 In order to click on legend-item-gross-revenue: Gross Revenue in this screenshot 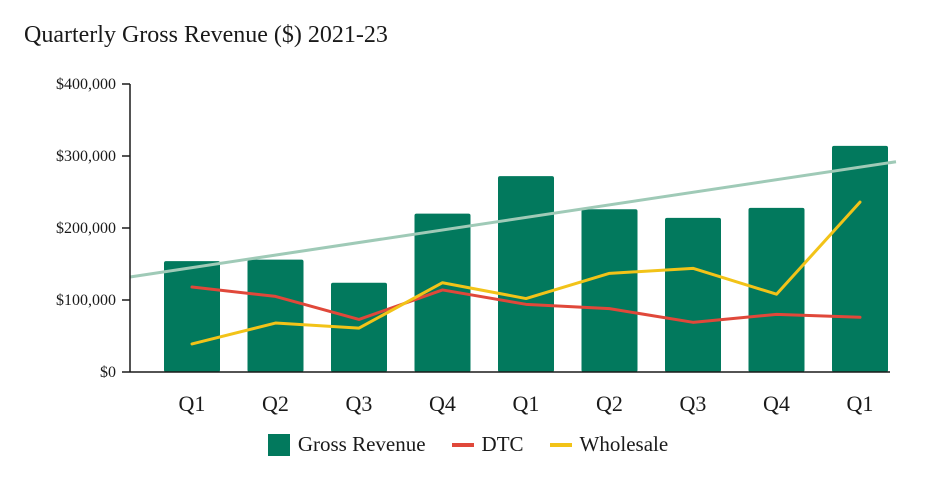, I will do `click(346, 444)`.